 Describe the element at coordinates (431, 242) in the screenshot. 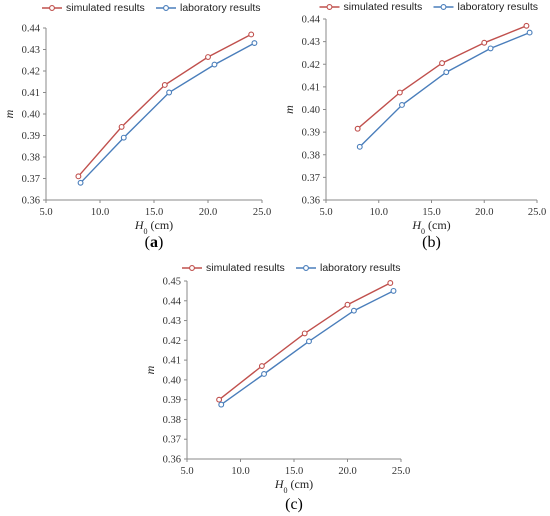

I see `panel-label: (b)` at that location.